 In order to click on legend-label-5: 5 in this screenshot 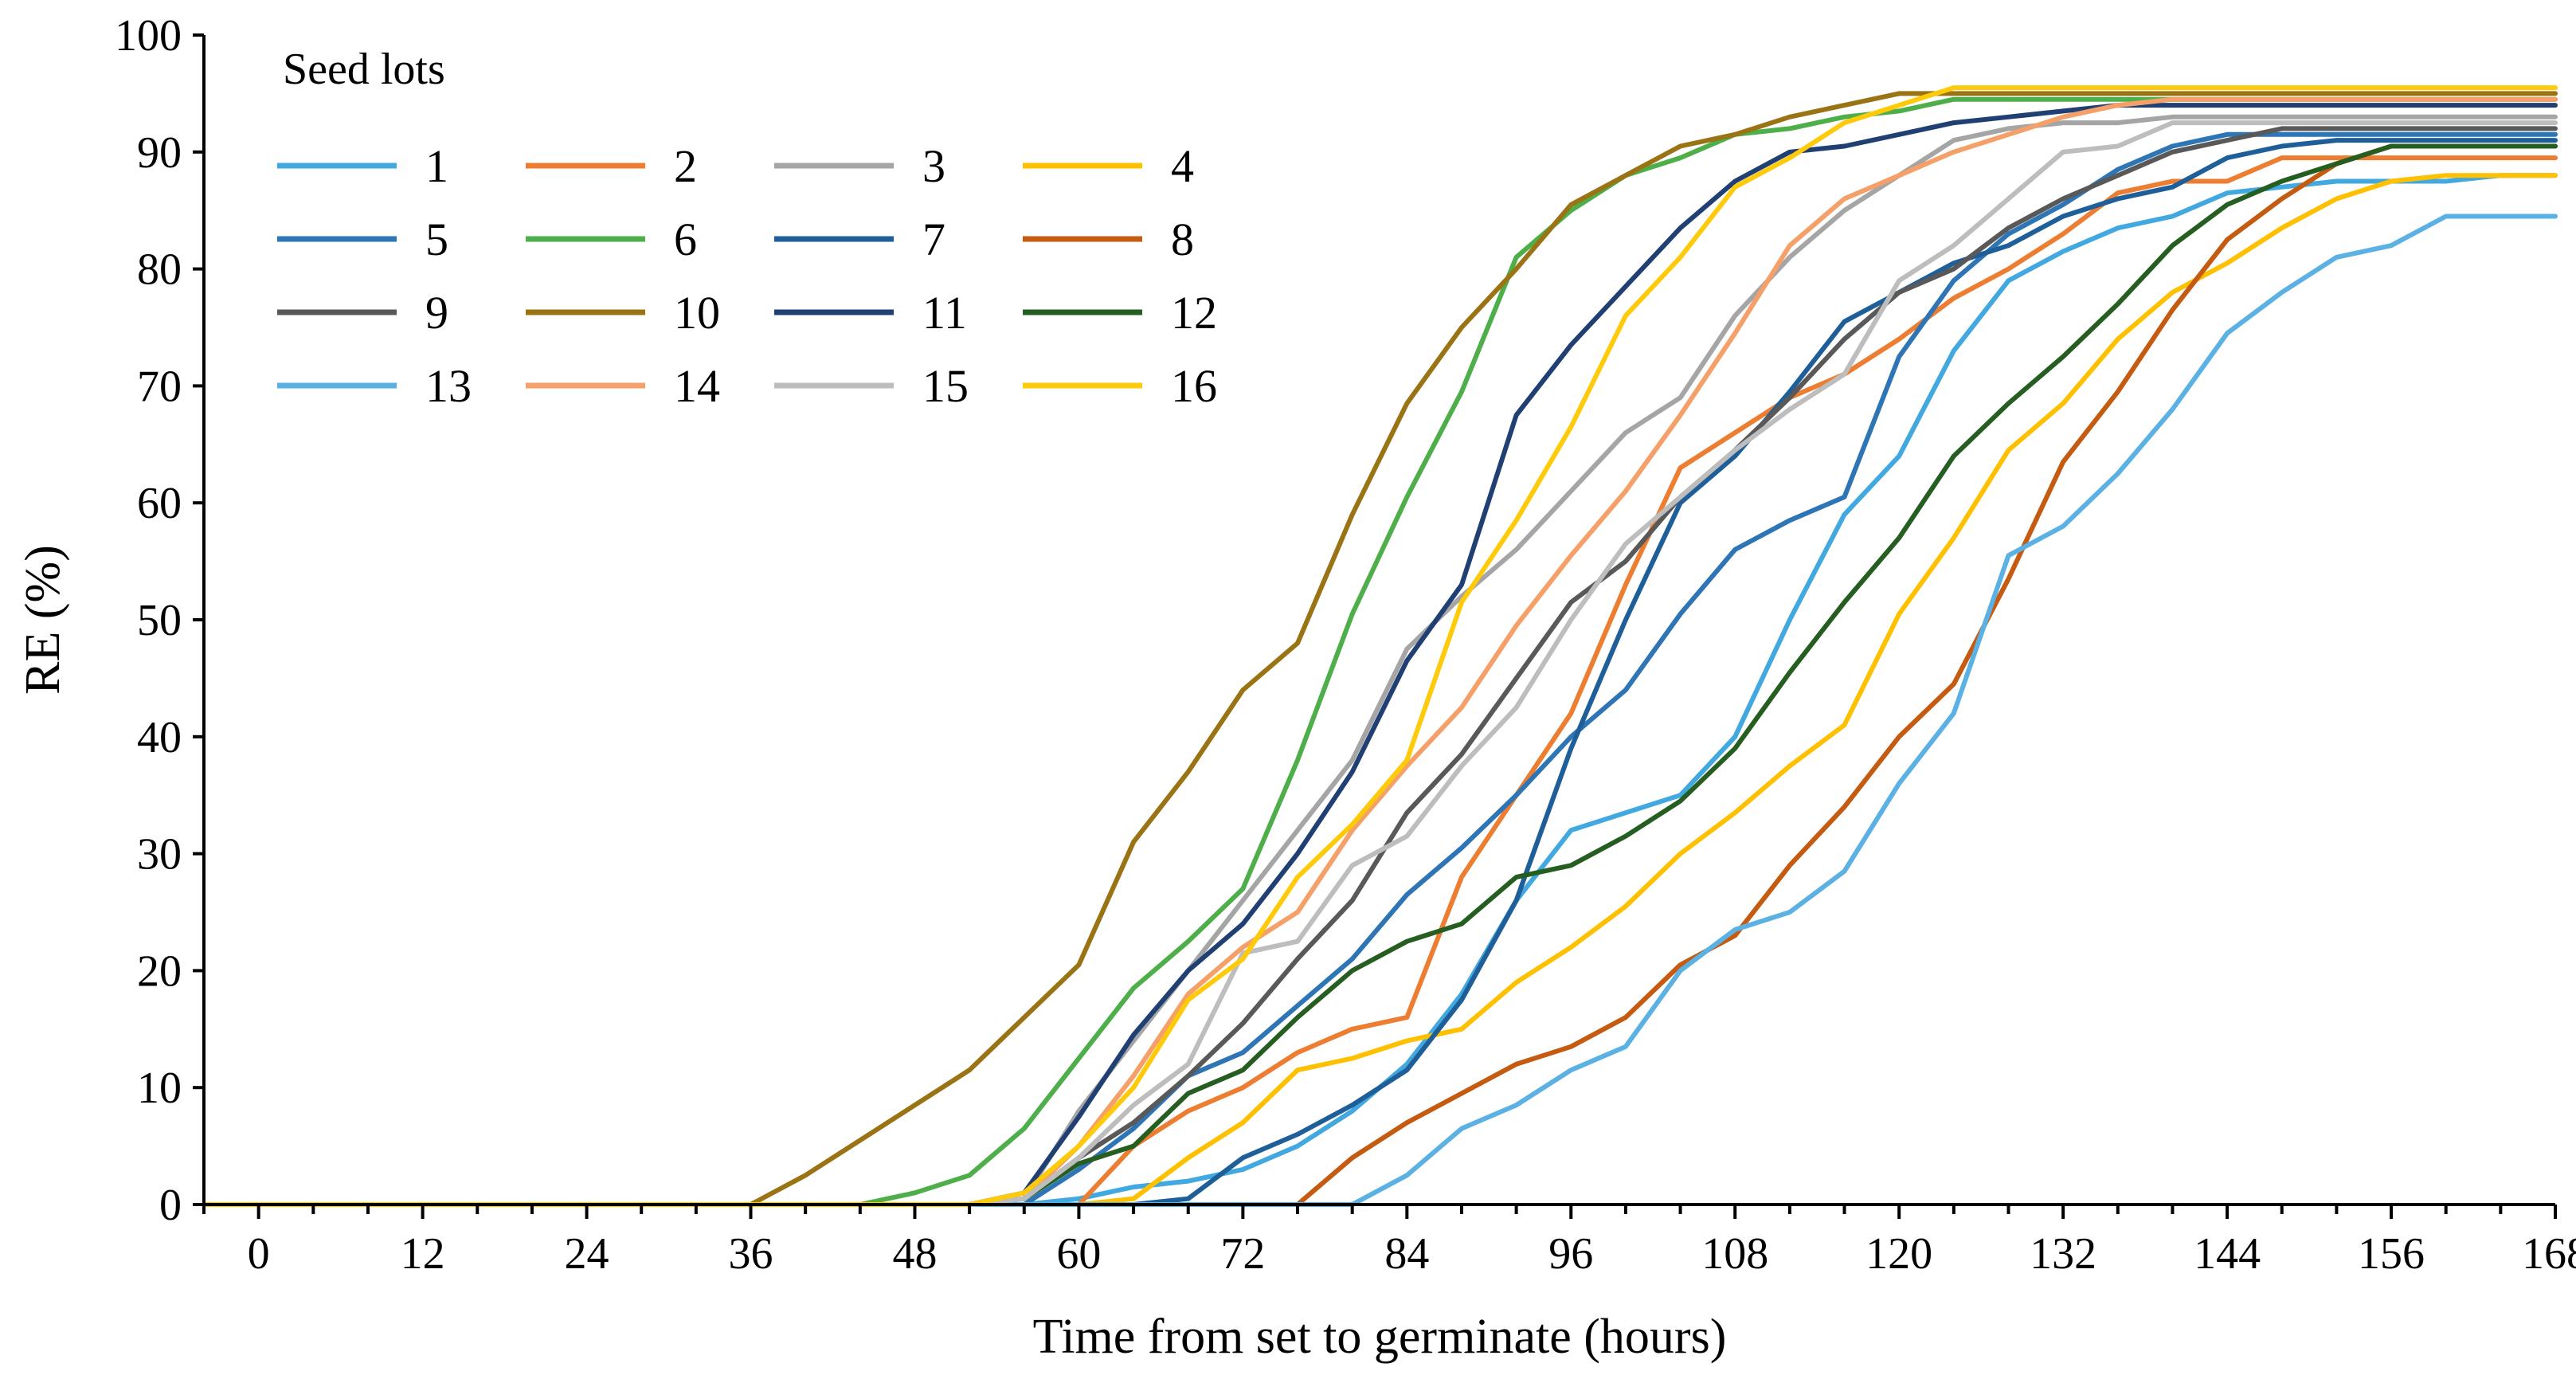, I will do `click(436, 239)`.